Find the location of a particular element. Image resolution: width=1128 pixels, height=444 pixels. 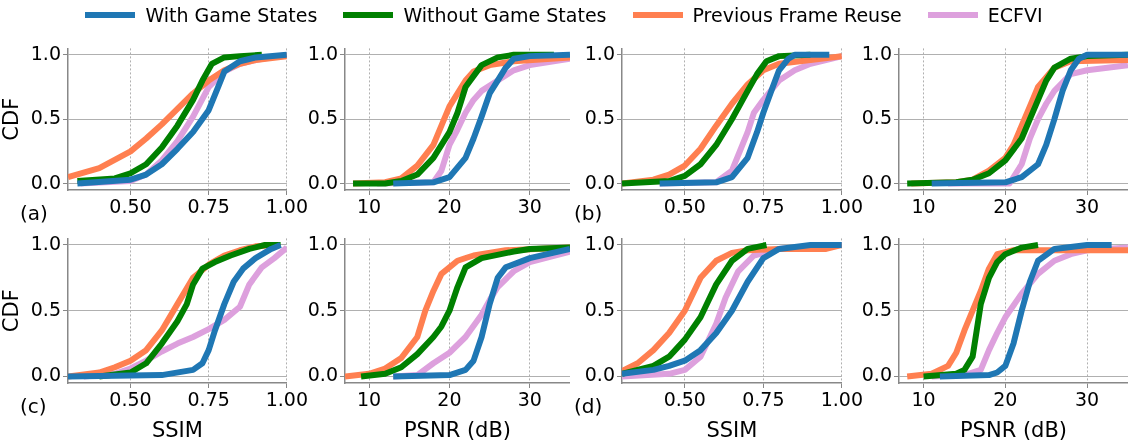

text: (d) is located at coordinates (588, 406).